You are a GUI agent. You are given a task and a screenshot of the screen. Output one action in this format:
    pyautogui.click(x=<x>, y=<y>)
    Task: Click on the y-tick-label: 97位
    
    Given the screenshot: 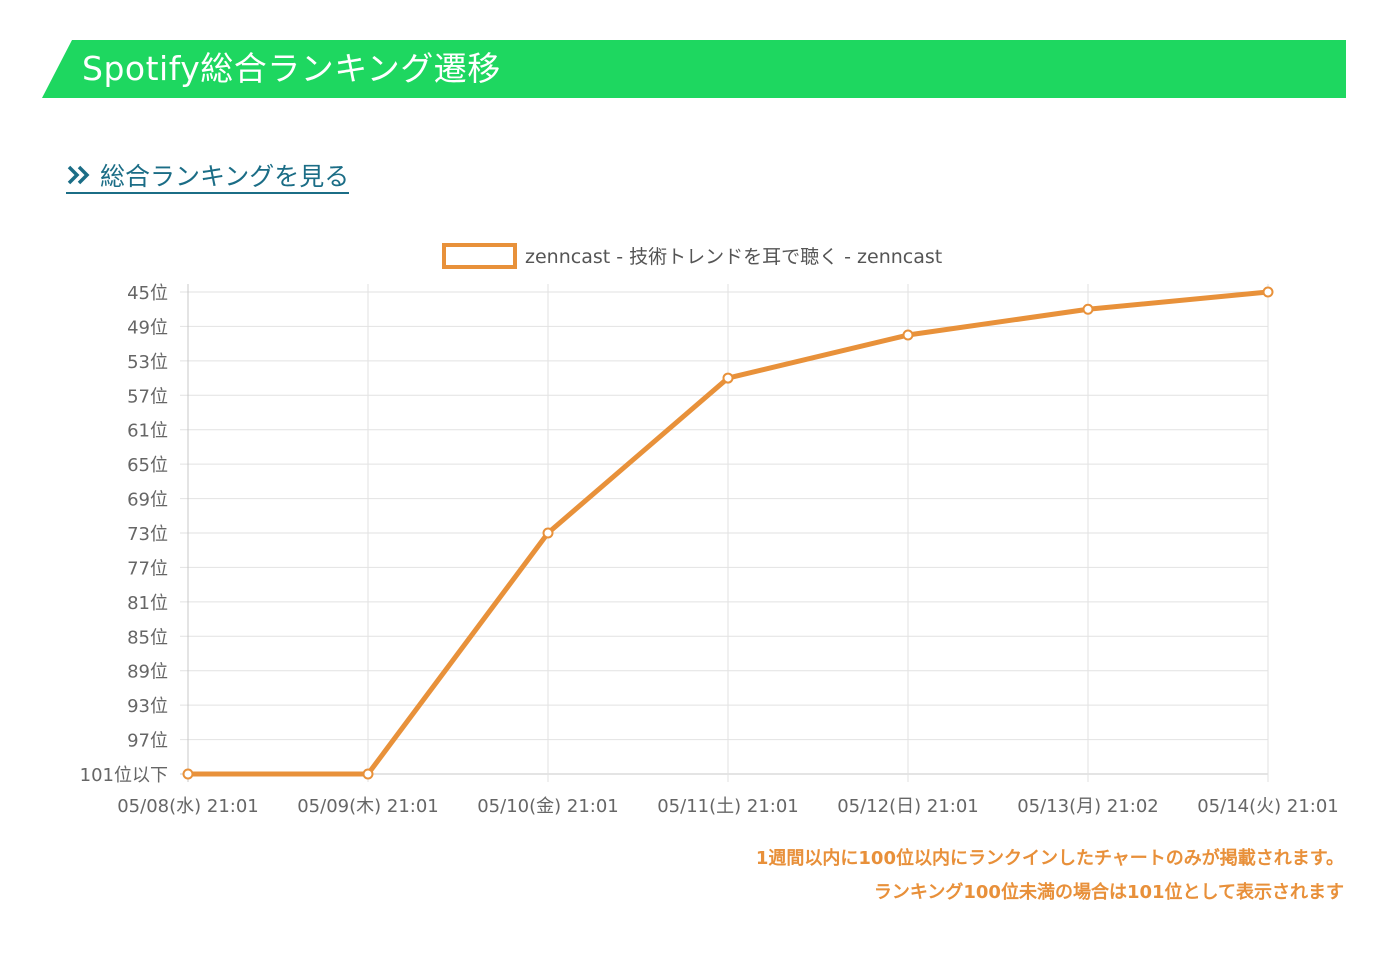 What is the action you would take?
    pyautogui.click(x=147, y=741)
    